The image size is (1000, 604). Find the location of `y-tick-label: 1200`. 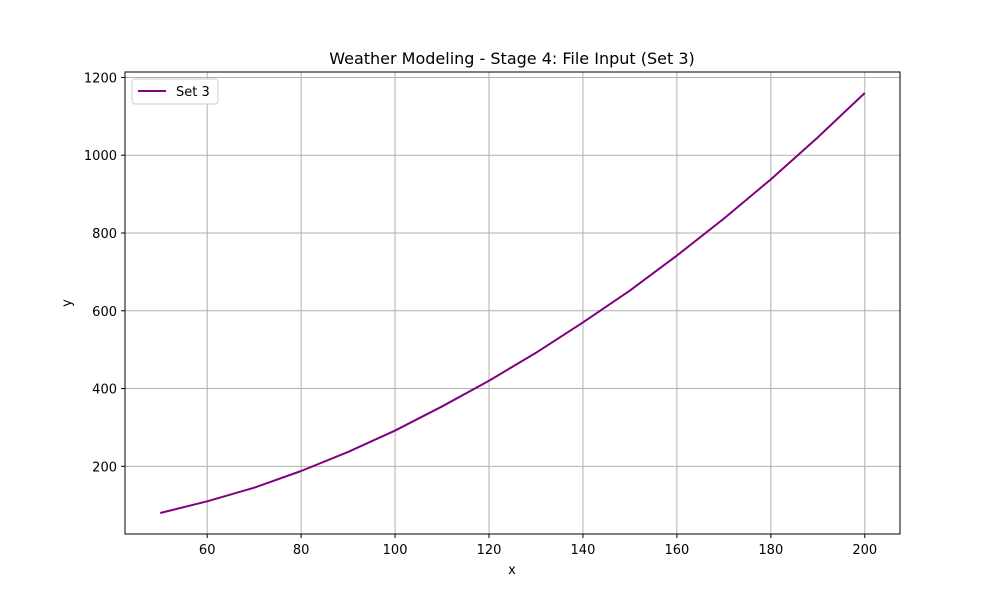

y-tick-label: 1200 is located at coordinates (100, 78).